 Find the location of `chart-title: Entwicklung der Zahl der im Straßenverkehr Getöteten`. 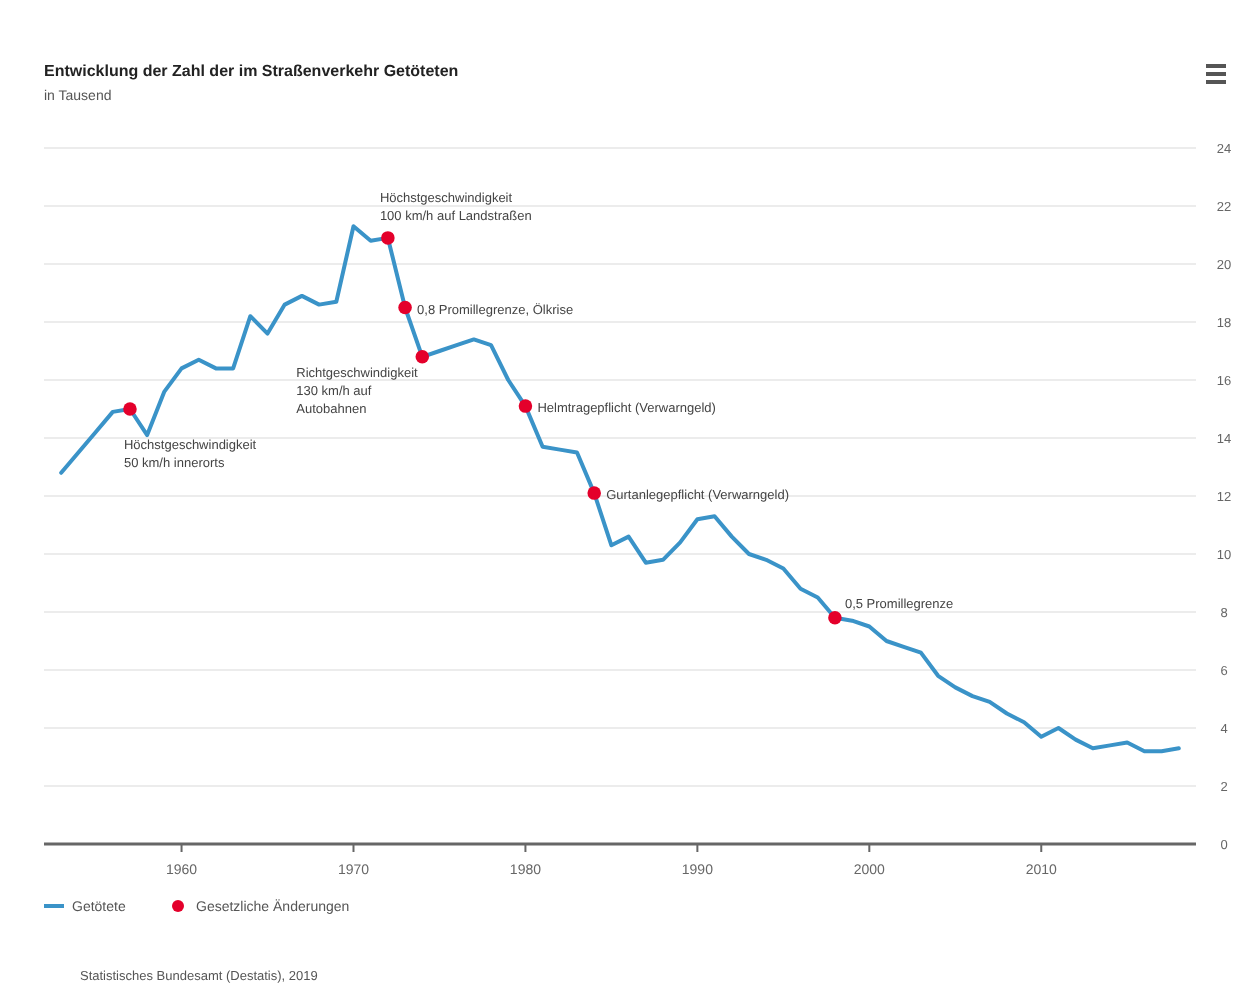

chart-title: Entwicklung der Zahl der im Straßenverkehr Getöteten is located at coordinates (251, 71).